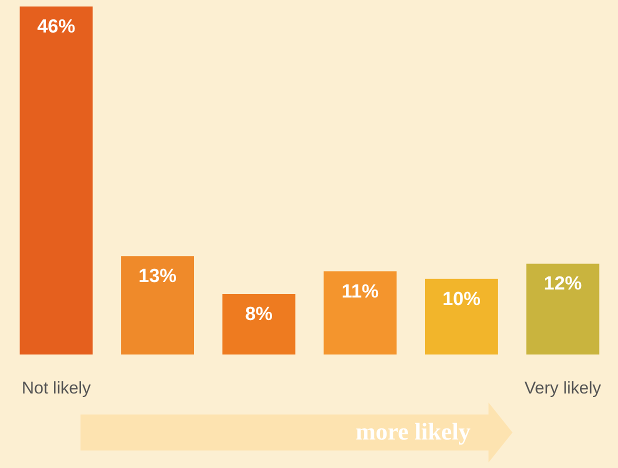 This screenshot has height=468, width=618. What do you see at coordinates (157, 277) in the screenshot?
I see `data-label: 13%` at bounding box center [157, 277].